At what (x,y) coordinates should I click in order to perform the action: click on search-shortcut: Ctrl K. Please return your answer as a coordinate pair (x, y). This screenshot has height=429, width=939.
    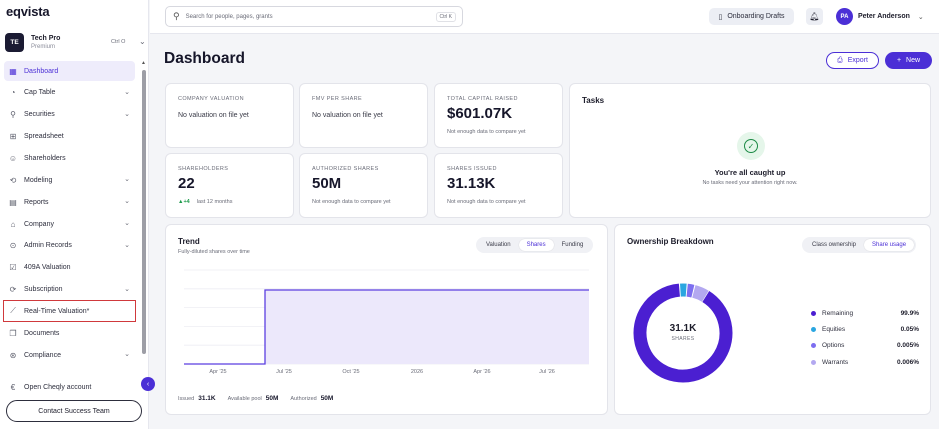
    Looking at the image, I should click on (445, 17).